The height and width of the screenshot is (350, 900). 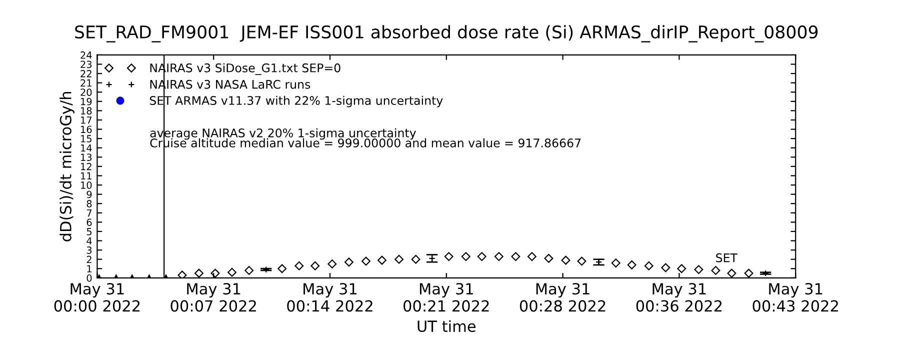 What do you see at coordinates (89, 232) in the screenshot?
I see `y-tick-label: 5` at bounding box center [89, 232].